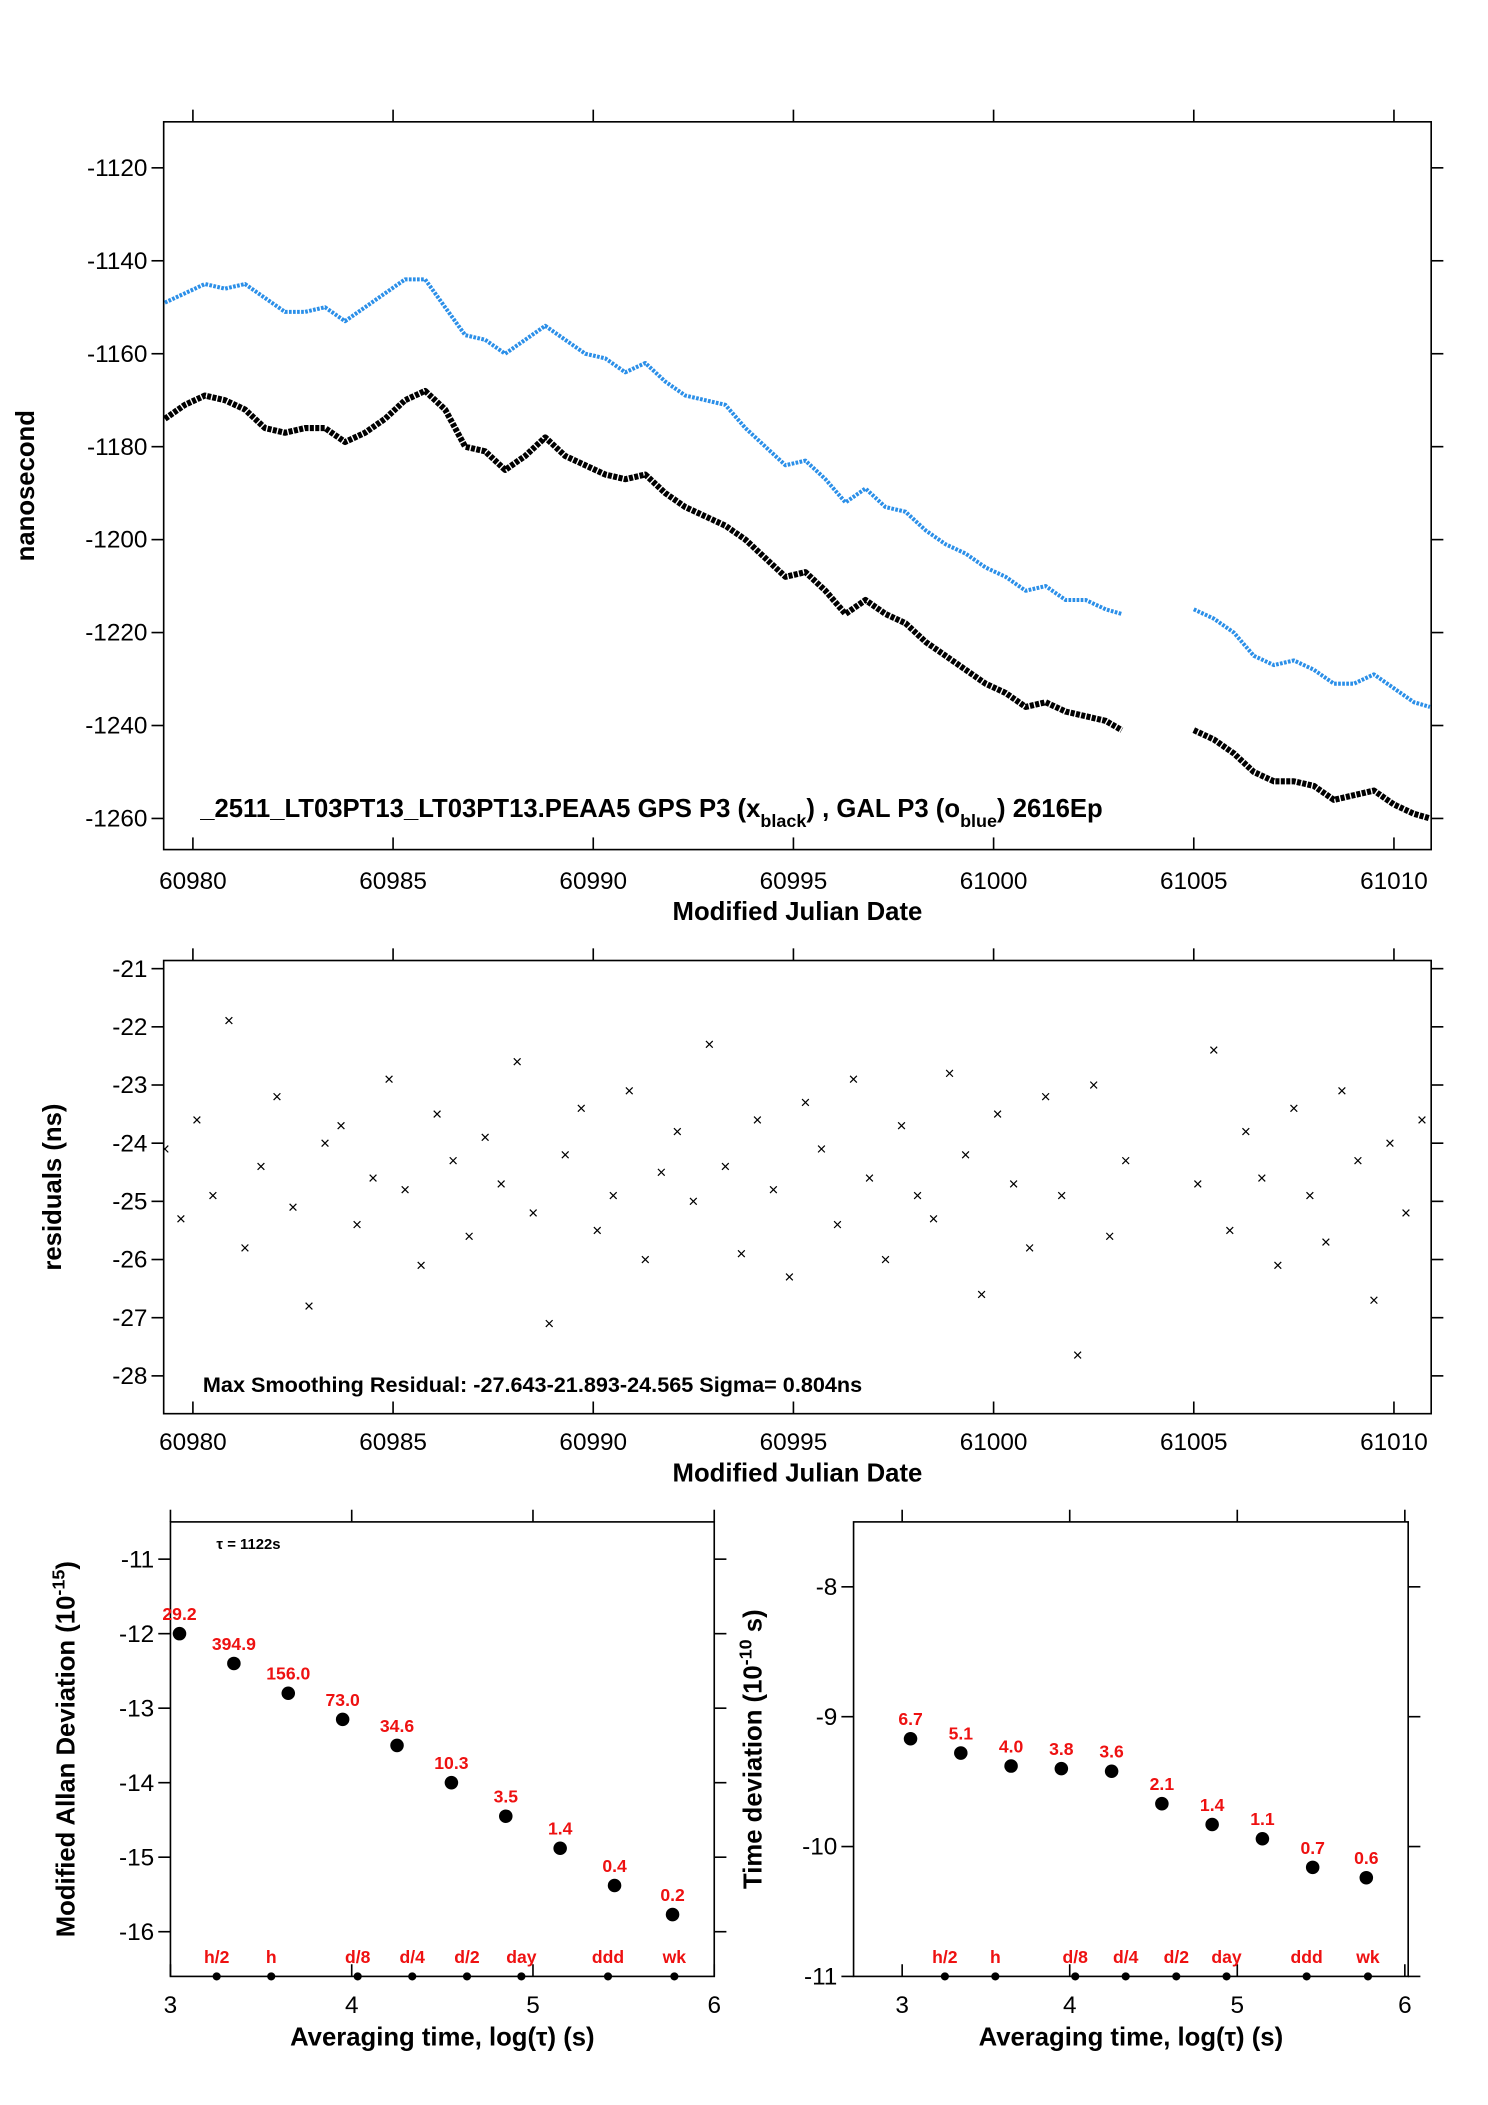 This screenshot has height=2105, width=1488. I want to click on point-label: 0.2, so click(672, 1895).